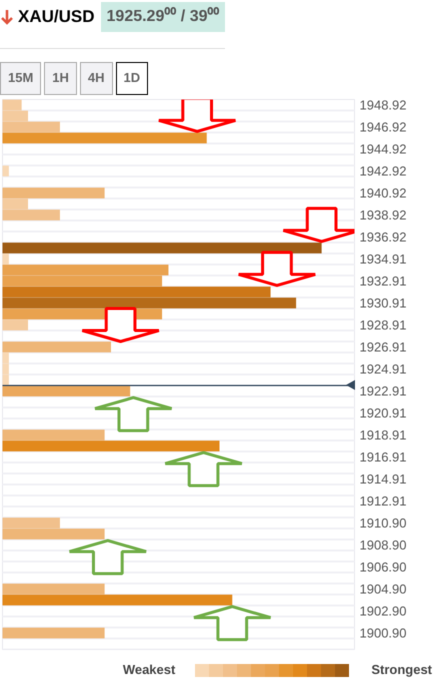 This screenshot has height=691, width=439. I want to click on y-tick-label: 1906.90, so click(383, 567).